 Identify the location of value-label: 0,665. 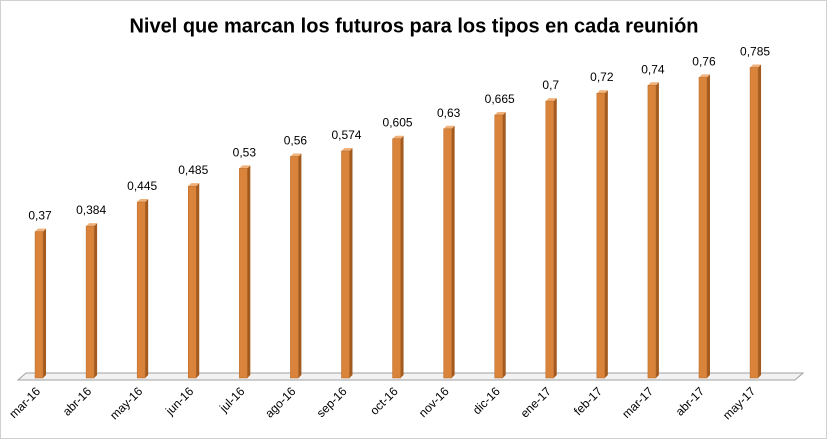
(500, 99).